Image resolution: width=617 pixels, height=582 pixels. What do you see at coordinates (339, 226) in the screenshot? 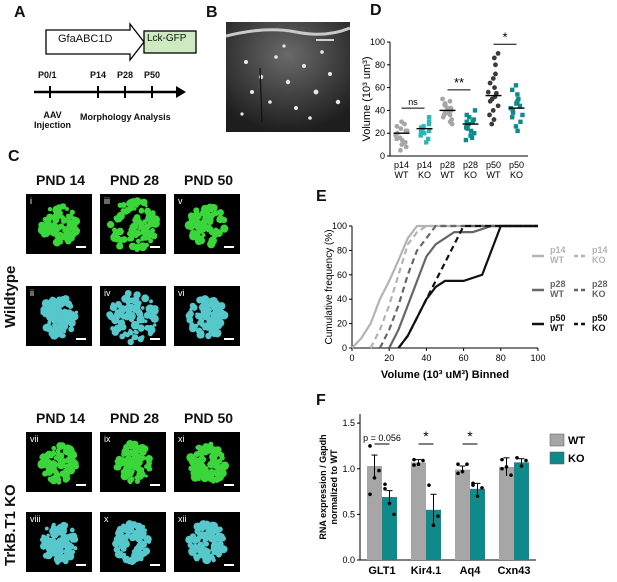
I see `y-tick-label: 100` at bounding box center [339, 226].